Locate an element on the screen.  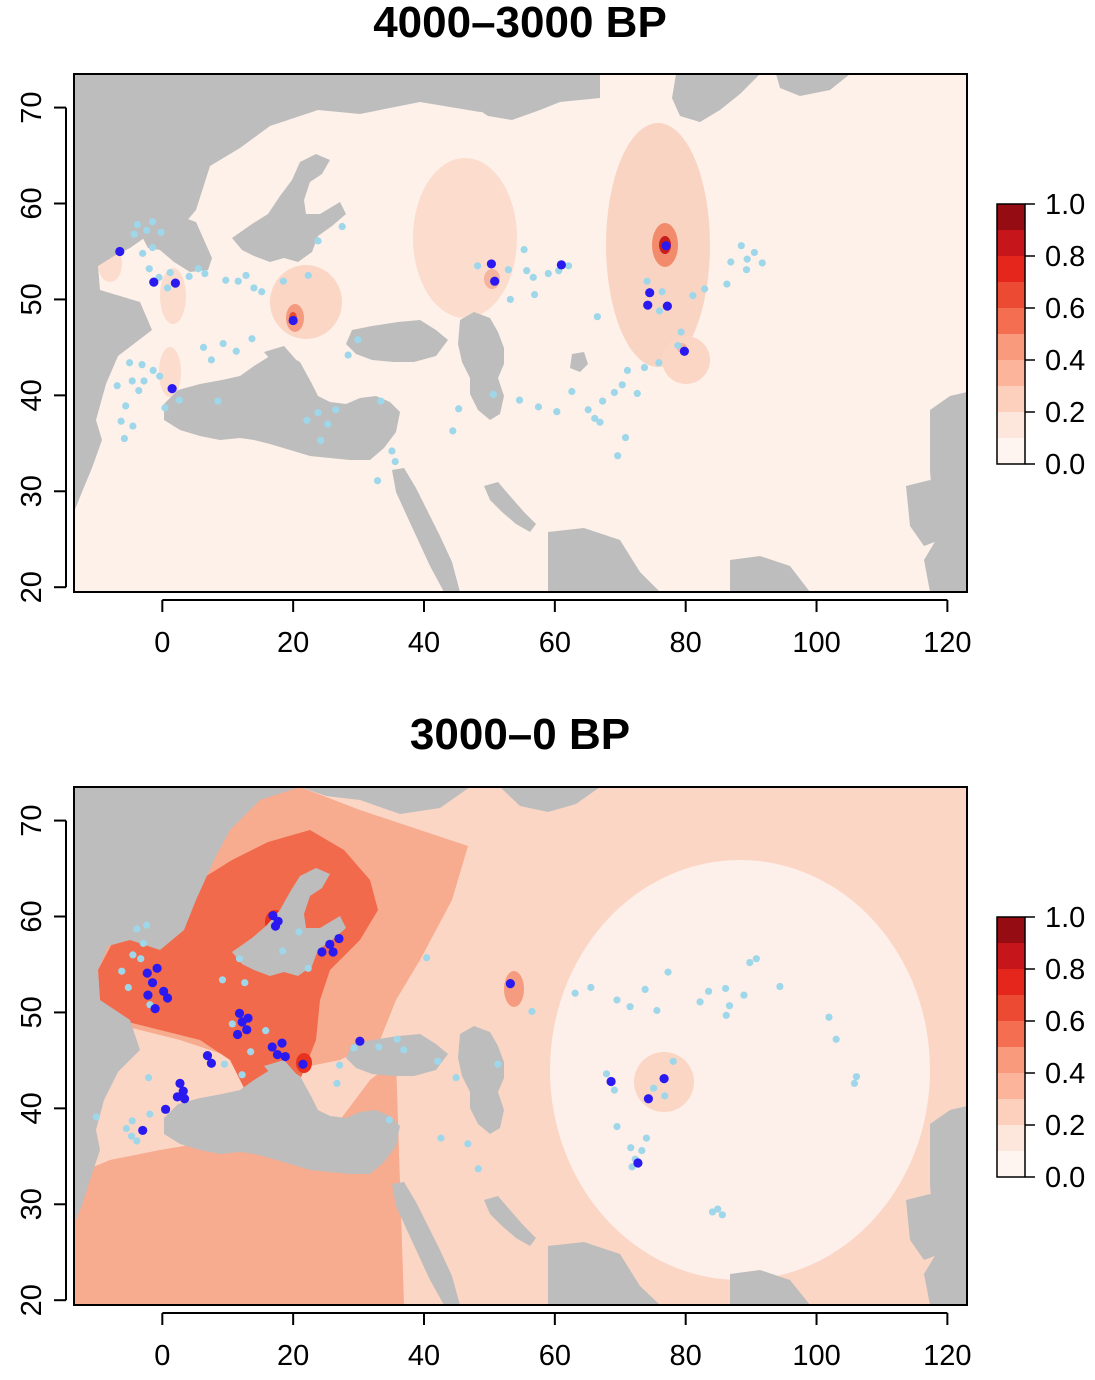
y-tick-label: 60 is located at coordinates (32, 203).